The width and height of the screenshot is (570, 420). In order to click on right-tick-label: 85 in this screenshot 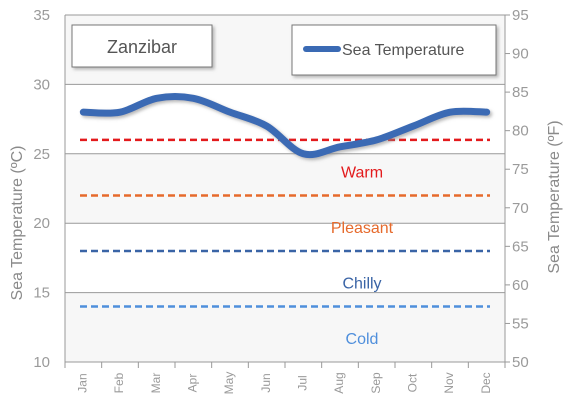, I will do `click(520, 92)`.